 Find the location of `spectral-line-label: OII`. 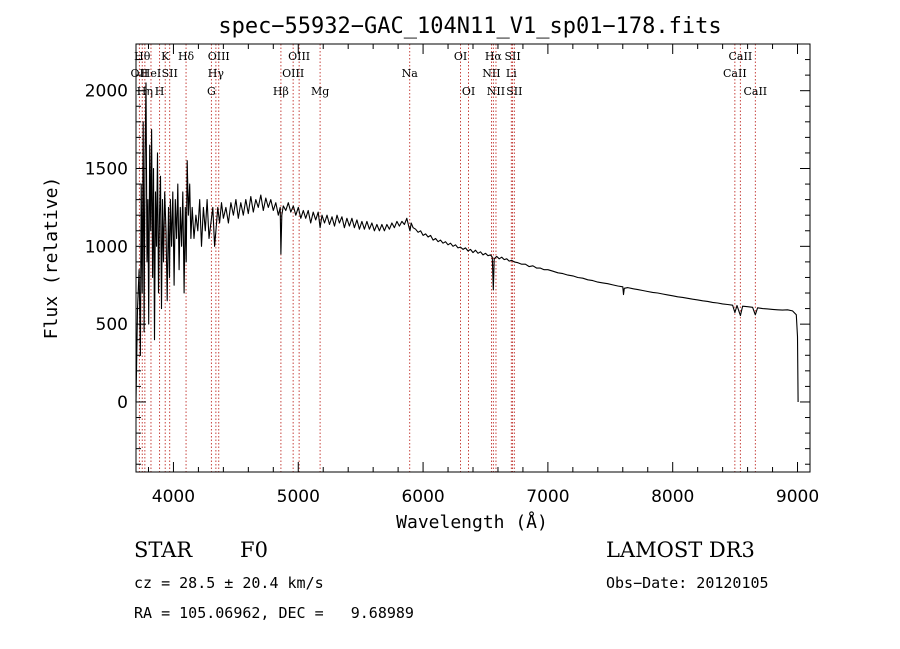

spectral-line-label: OII is located at coordinates (140, 73).